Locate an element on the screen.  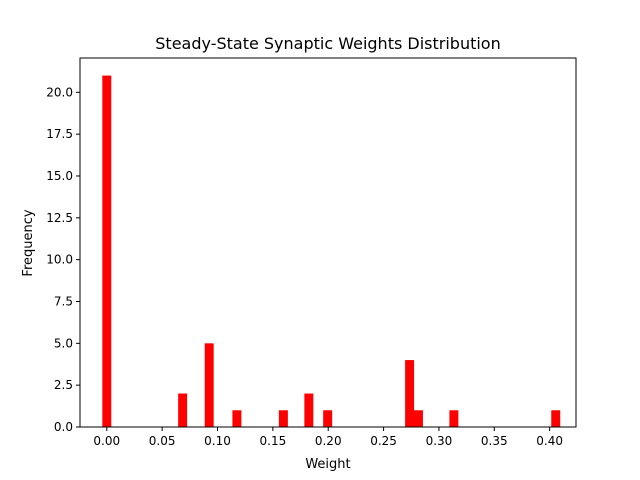
x-tick-label-6: 0.30 is located at coordinates (439, 441).